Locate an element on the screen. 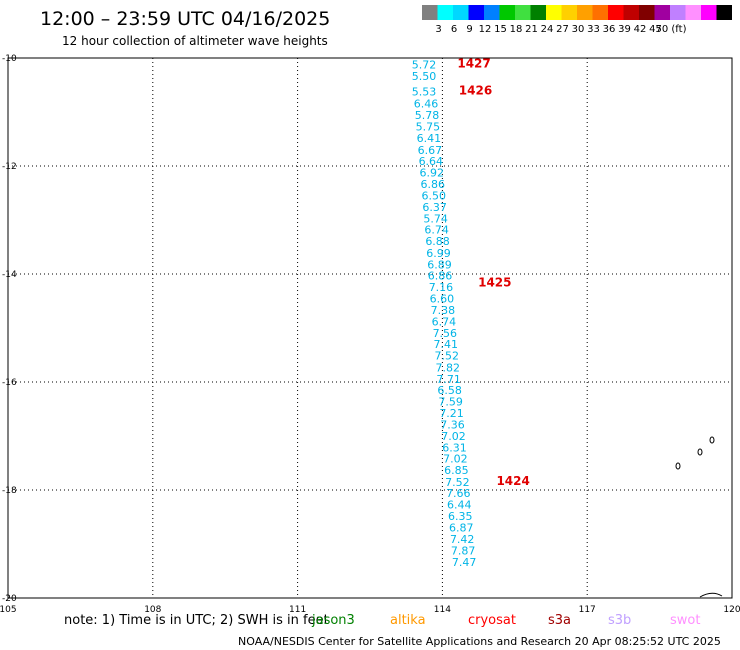 The height and width of the screenshot is (650, 740). wave-height-label: 5.53 is located at coordinates (424, 91).